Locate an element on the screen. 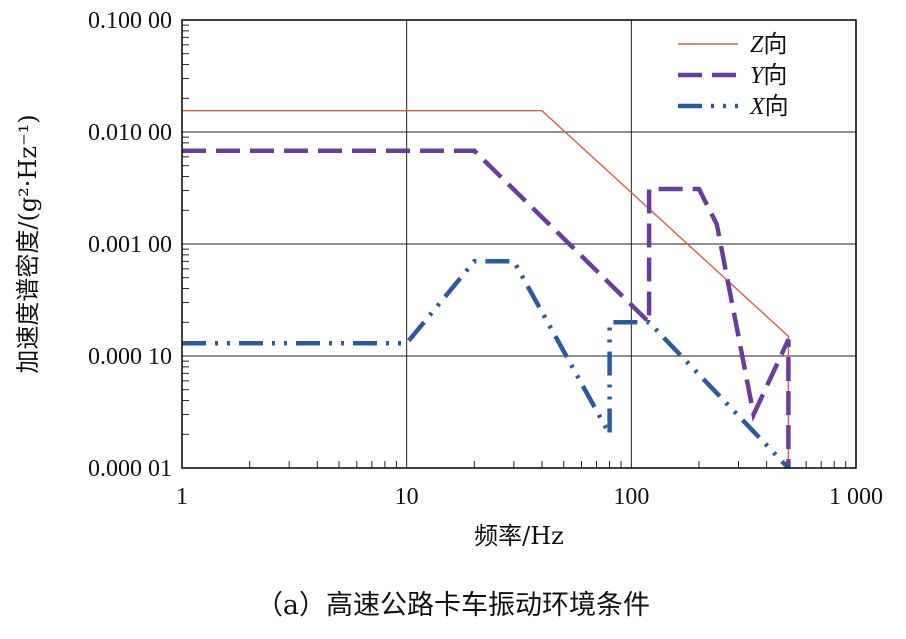  y-tick-label-2: 0.001 00 is located at coordinates (130, 245).